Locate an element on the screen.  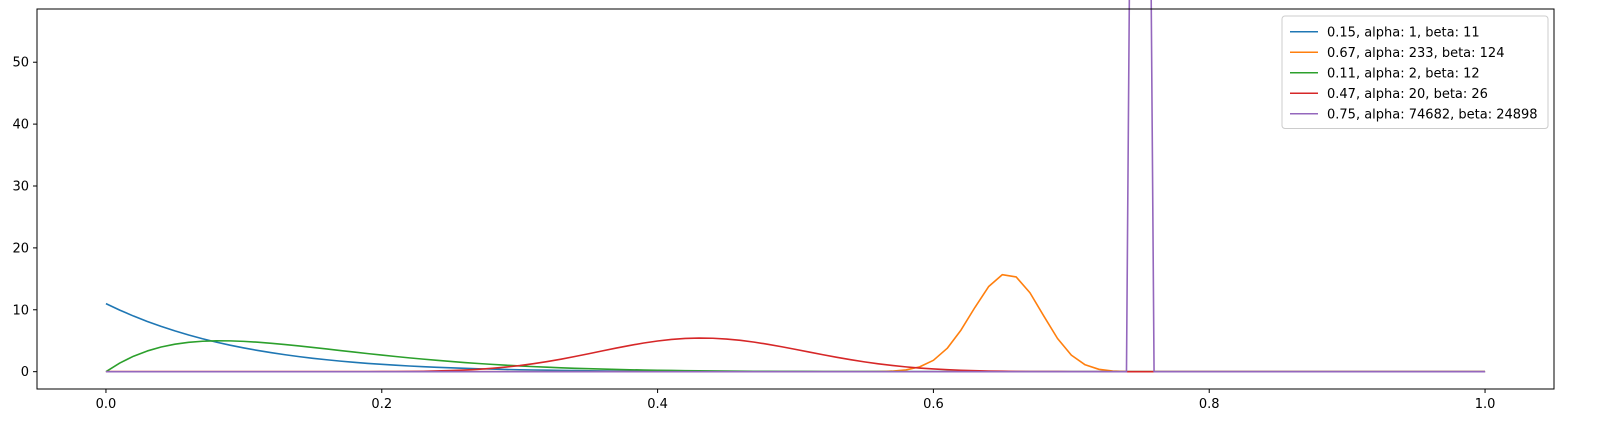
x-tick-label: 0.2 is located at coordinates (381, 404).